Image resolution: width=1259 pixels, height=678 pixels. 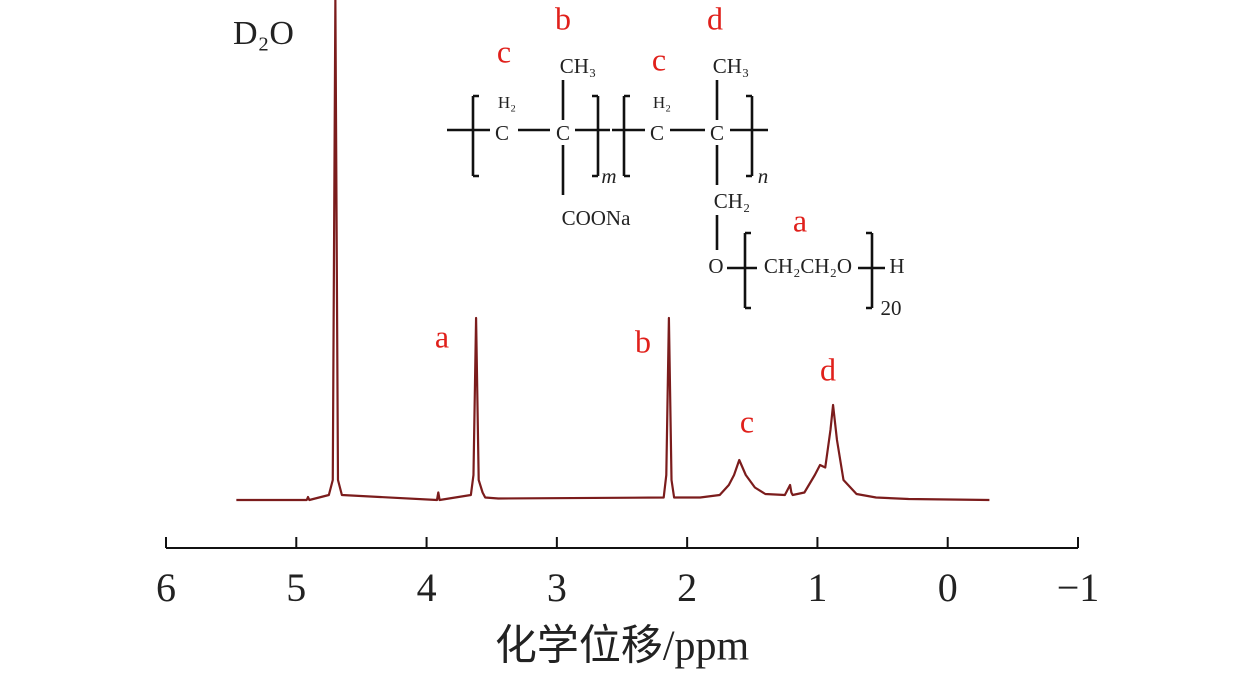 What do you see at coordinates (828, 369) in the screenshot?
I see `peak-label: d` at bounding box center [828, 369].